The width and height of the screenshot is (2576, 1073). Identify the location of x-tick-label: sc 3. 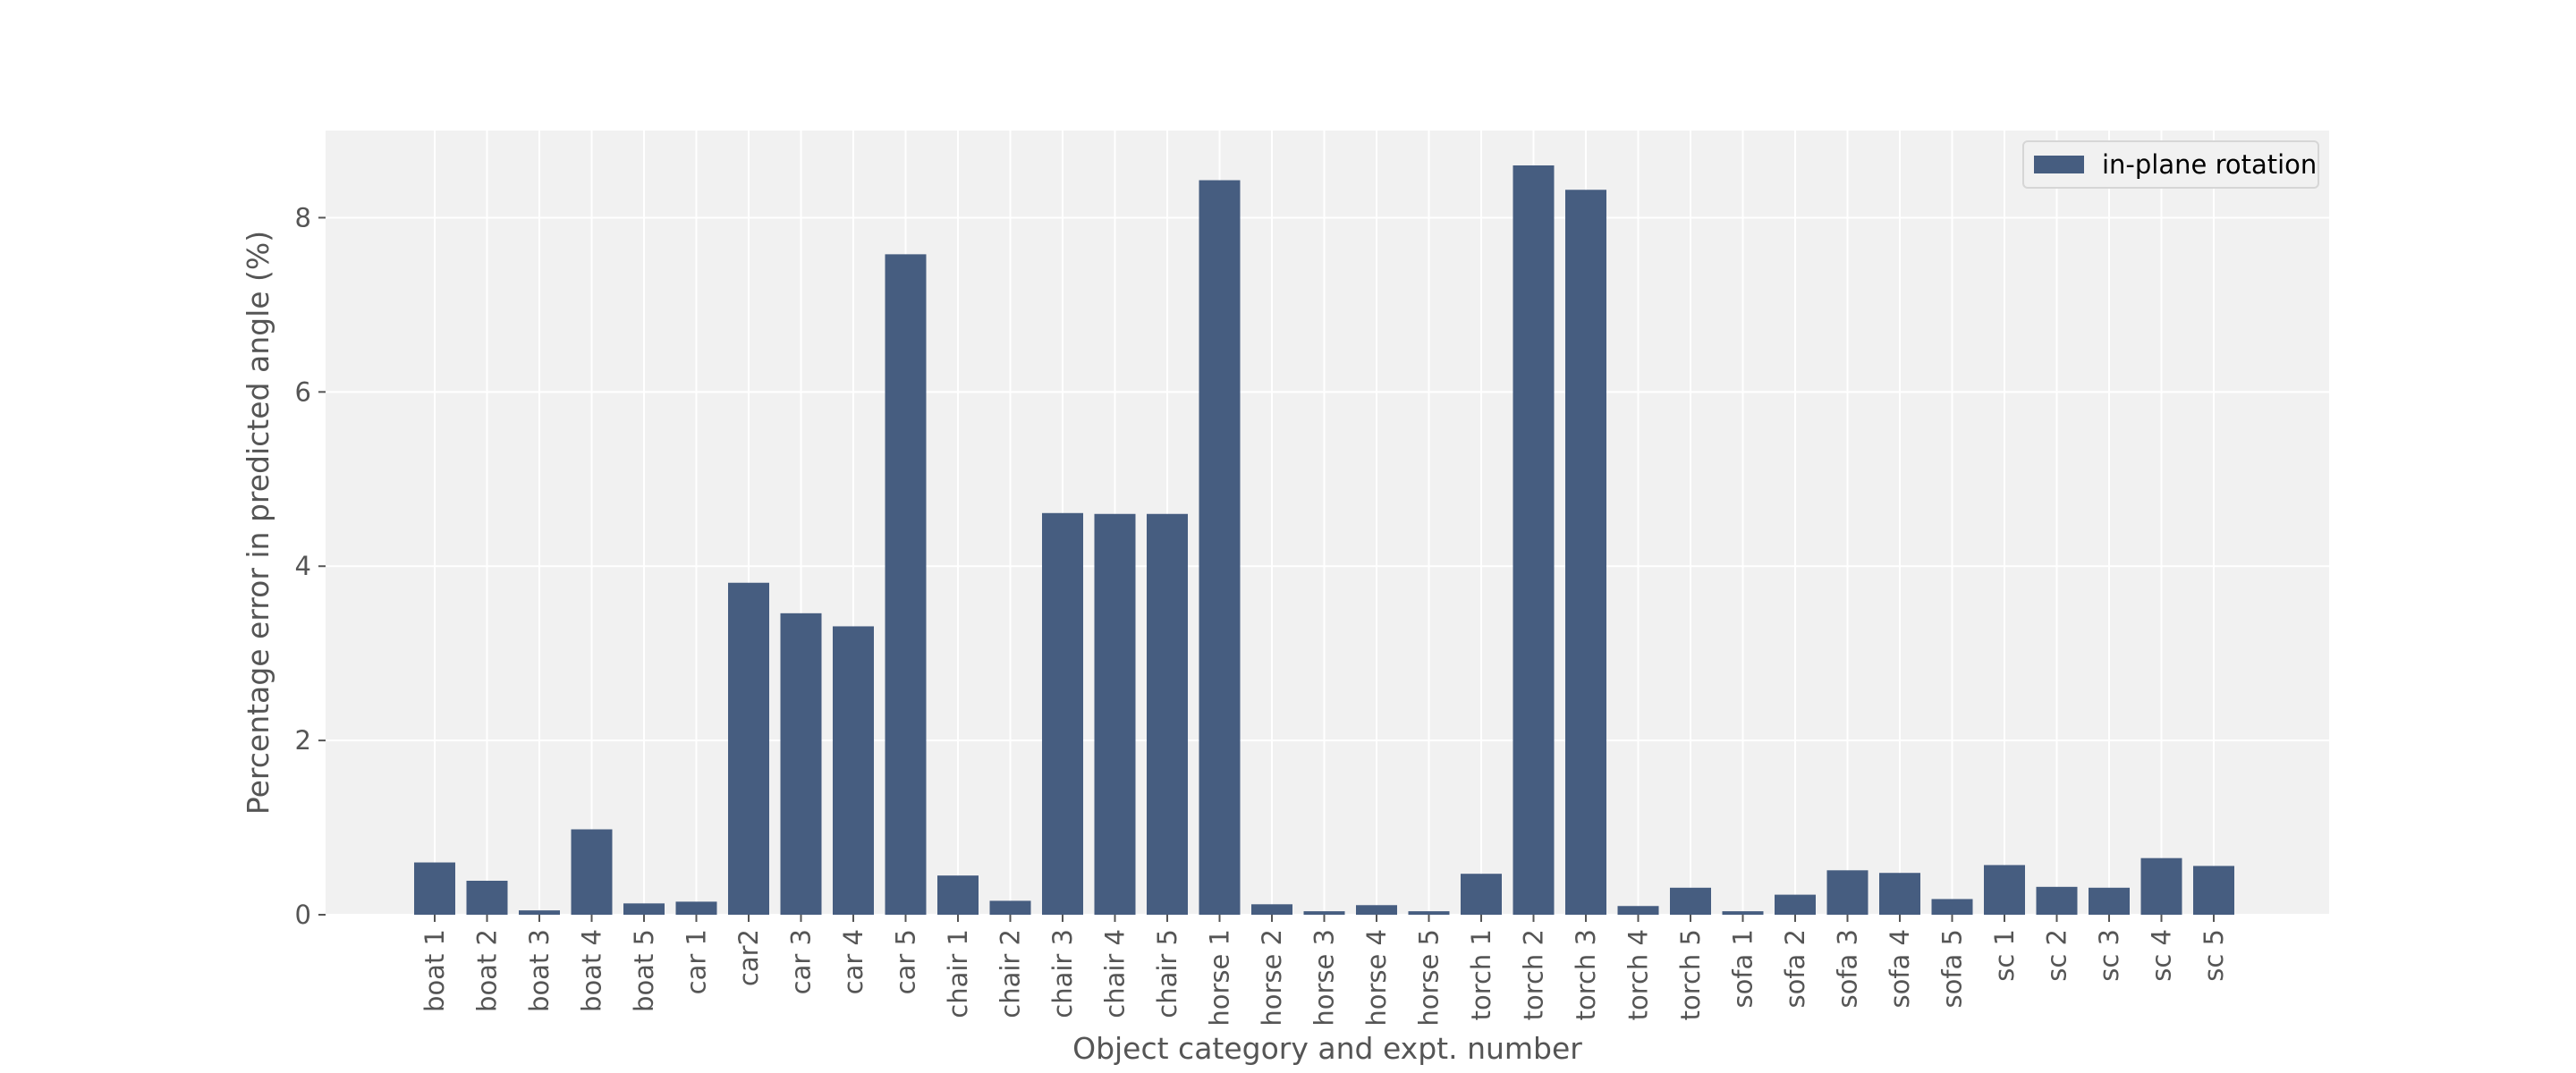
(2109, 955).